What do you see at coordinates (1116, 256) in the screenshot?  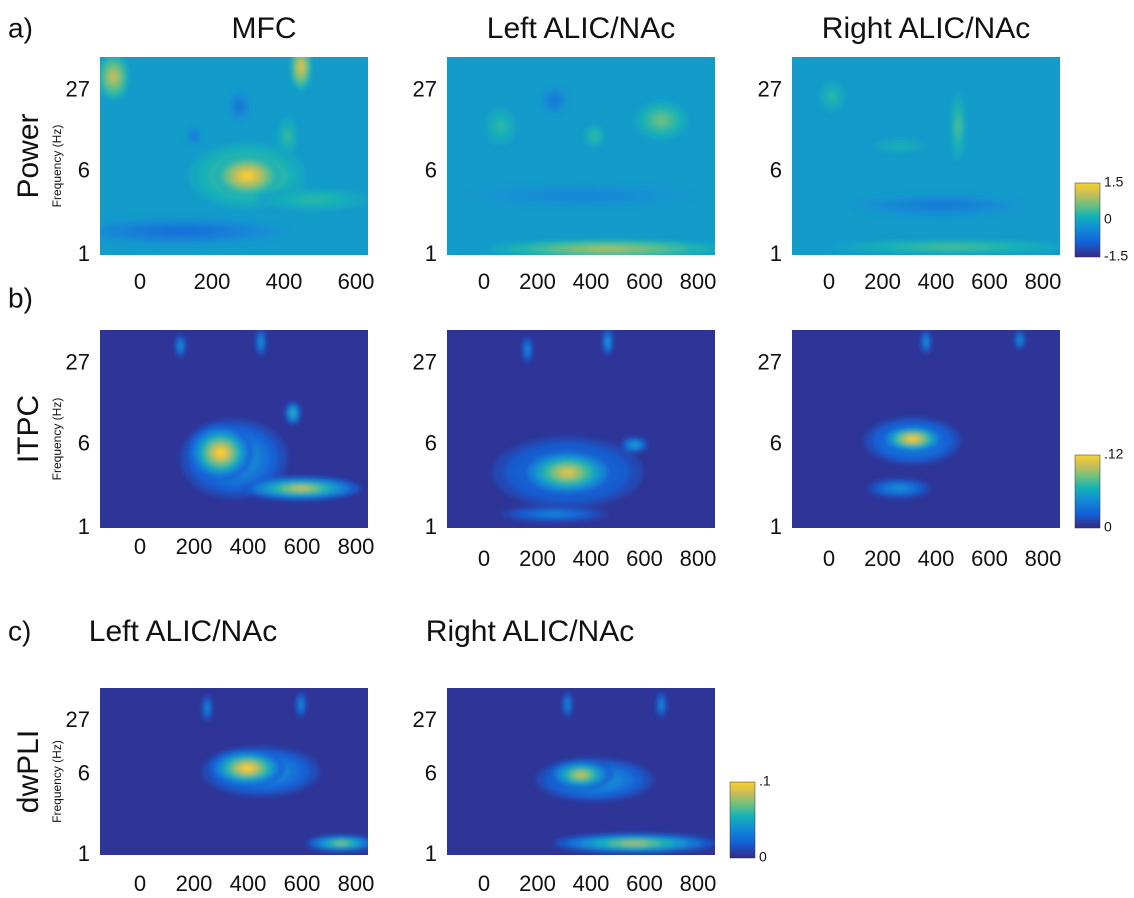 I see `colorbar-label: -1.5` at bounding box center [1116, 256].